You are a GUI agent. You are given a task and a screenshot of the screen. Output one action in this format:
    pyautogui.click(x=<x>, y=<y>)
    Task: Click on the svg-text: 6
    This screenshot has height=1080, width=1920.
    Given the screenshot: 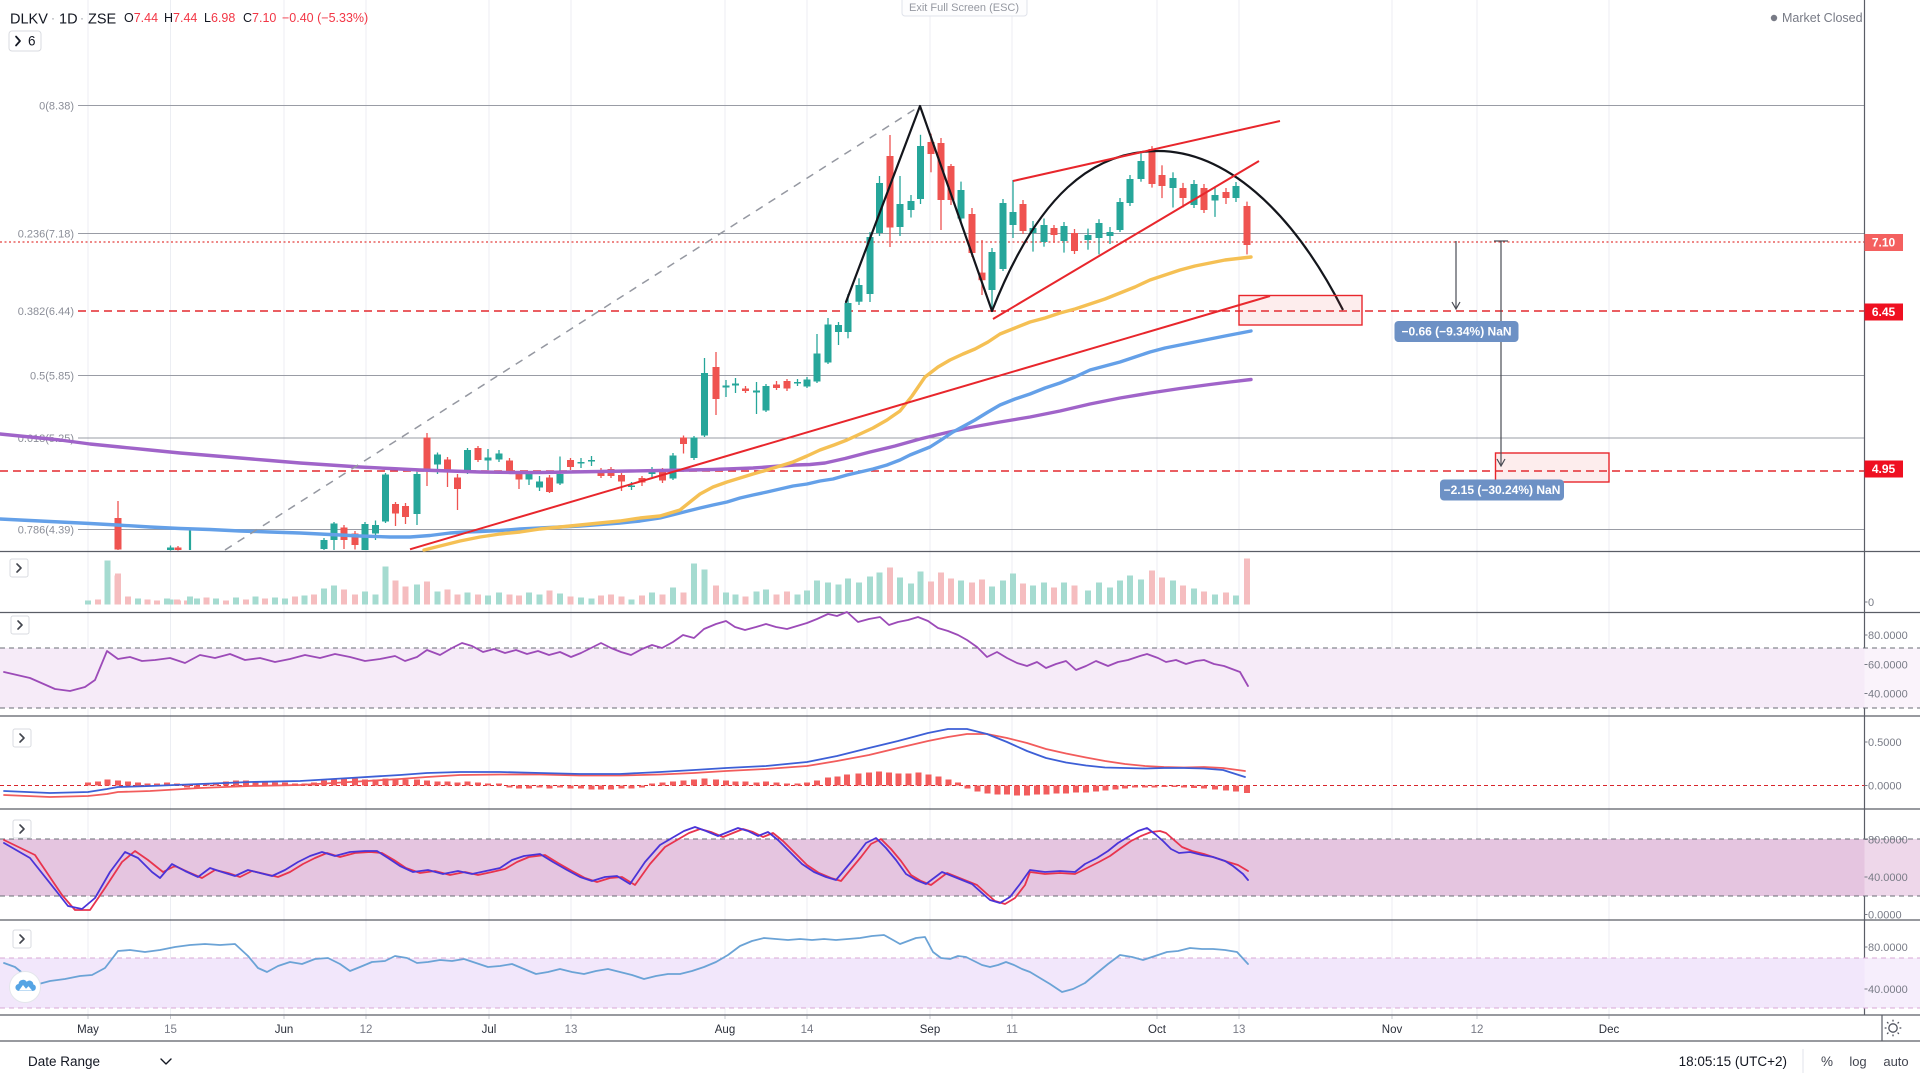 What is the action you would take?
    pyautogui.click(x=32, y=41)
    